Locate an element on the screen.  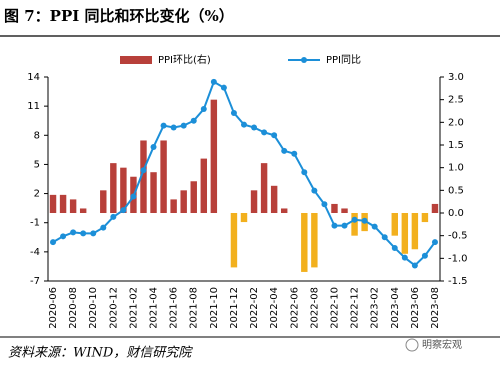
y-tick-label: 8 is located at coordinates (37, 135).